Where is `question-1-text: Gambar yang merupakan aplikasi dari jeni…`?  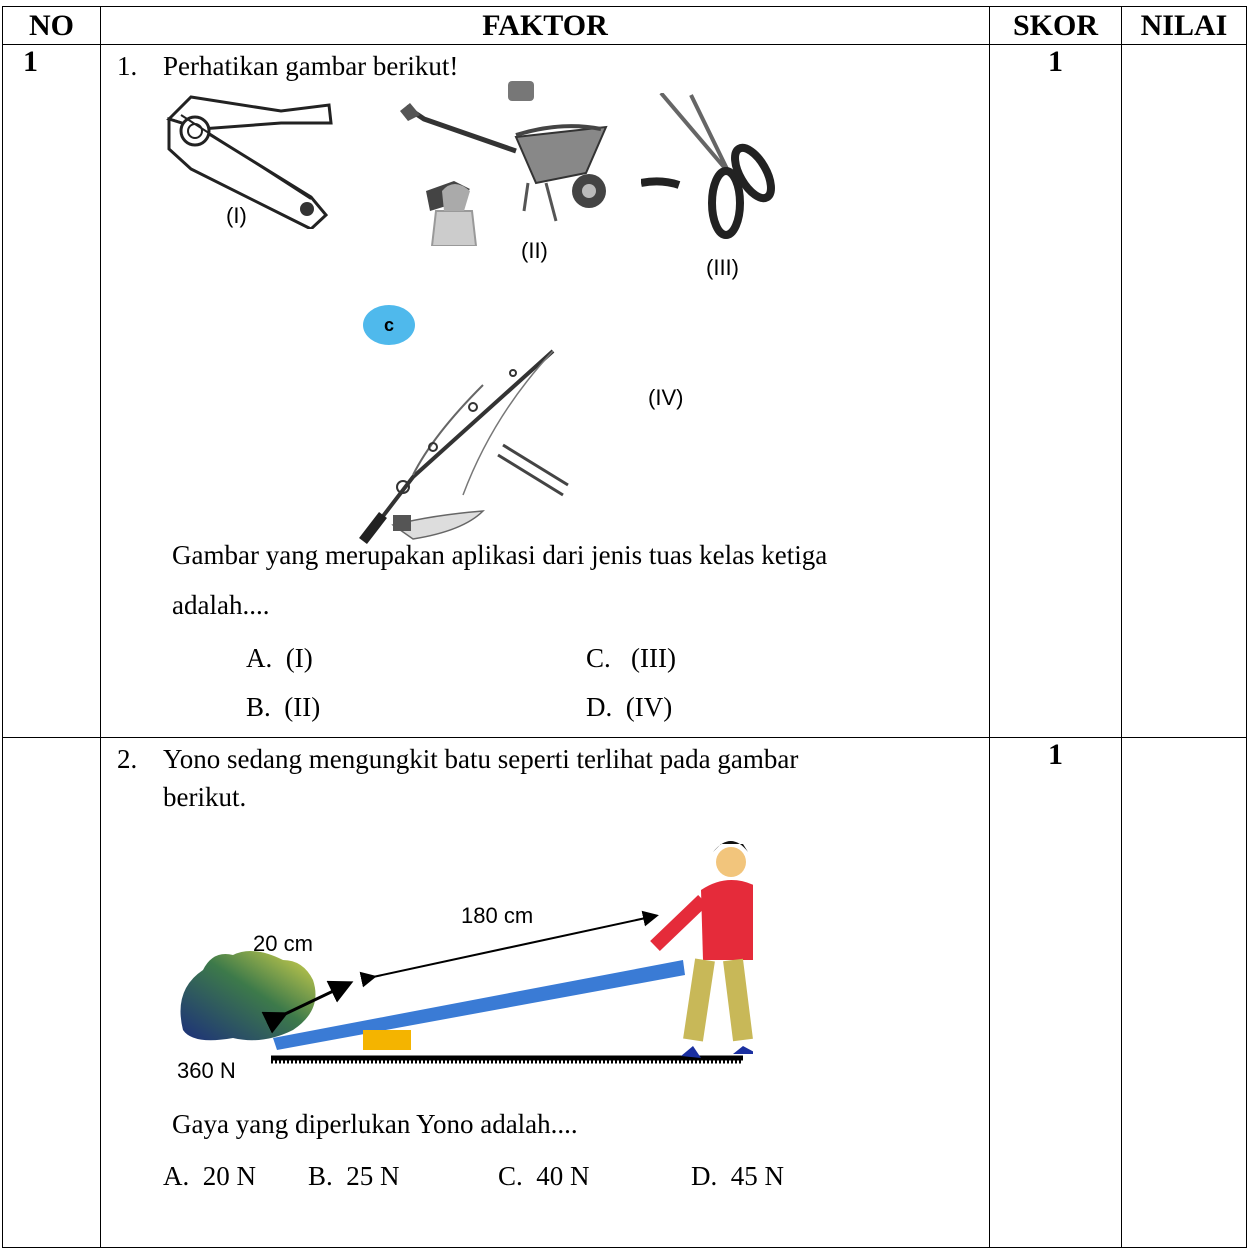
question-1-text: Gambar yang merupakan aplikasi dari jeni… is located at coordinates (500, 555).